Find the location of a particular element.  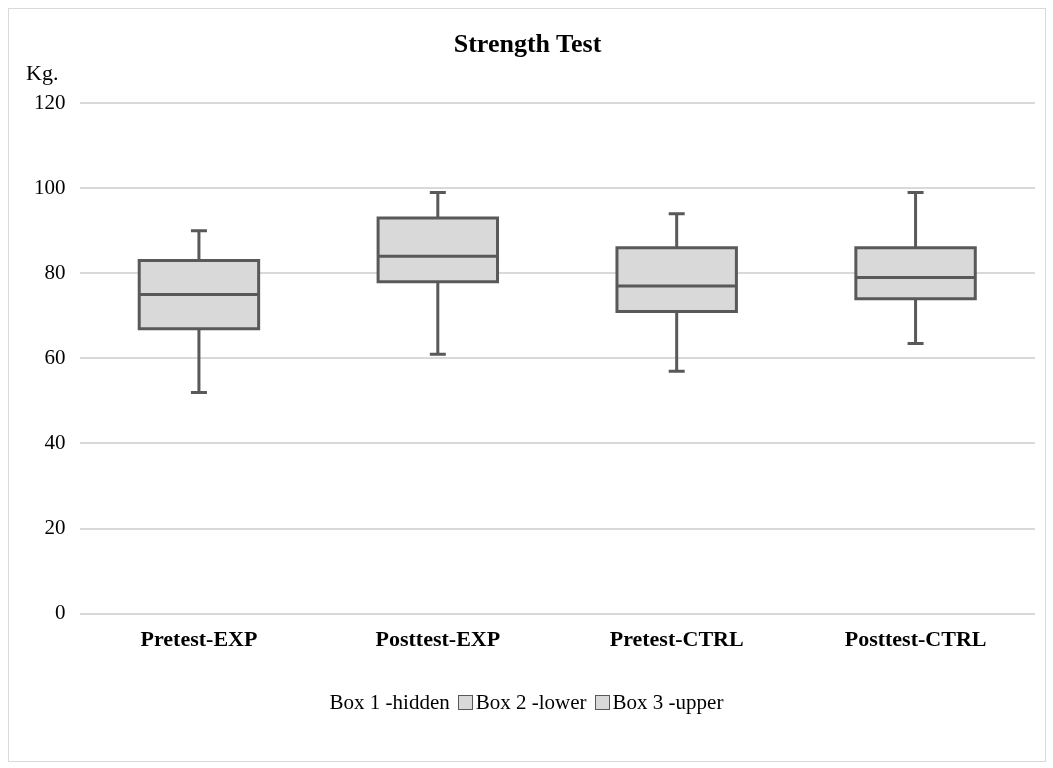

y-tick-label: 0 is located at coordinates (60, 612).